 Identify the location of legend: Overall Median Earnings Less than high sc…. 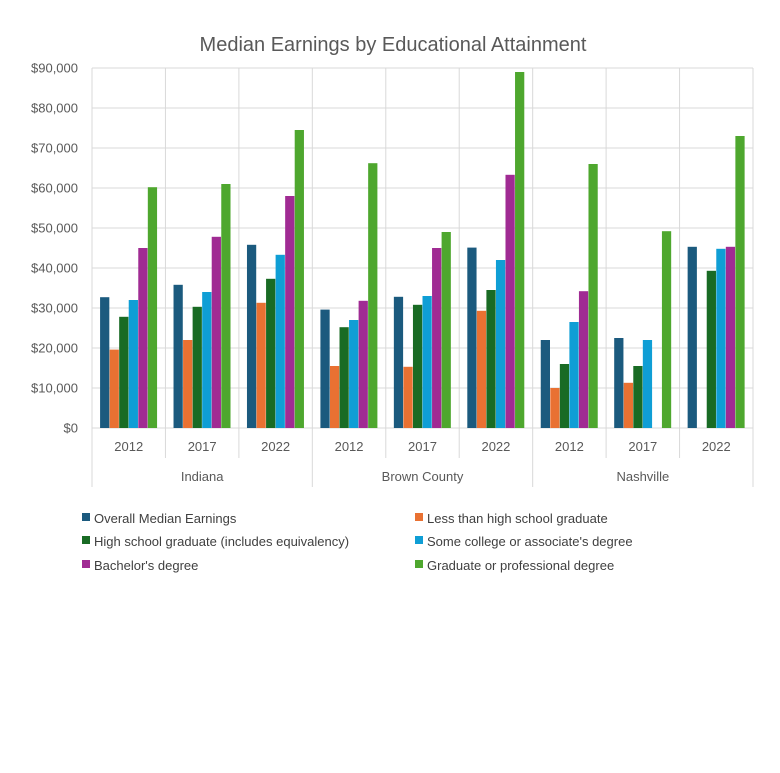
(357, 542).